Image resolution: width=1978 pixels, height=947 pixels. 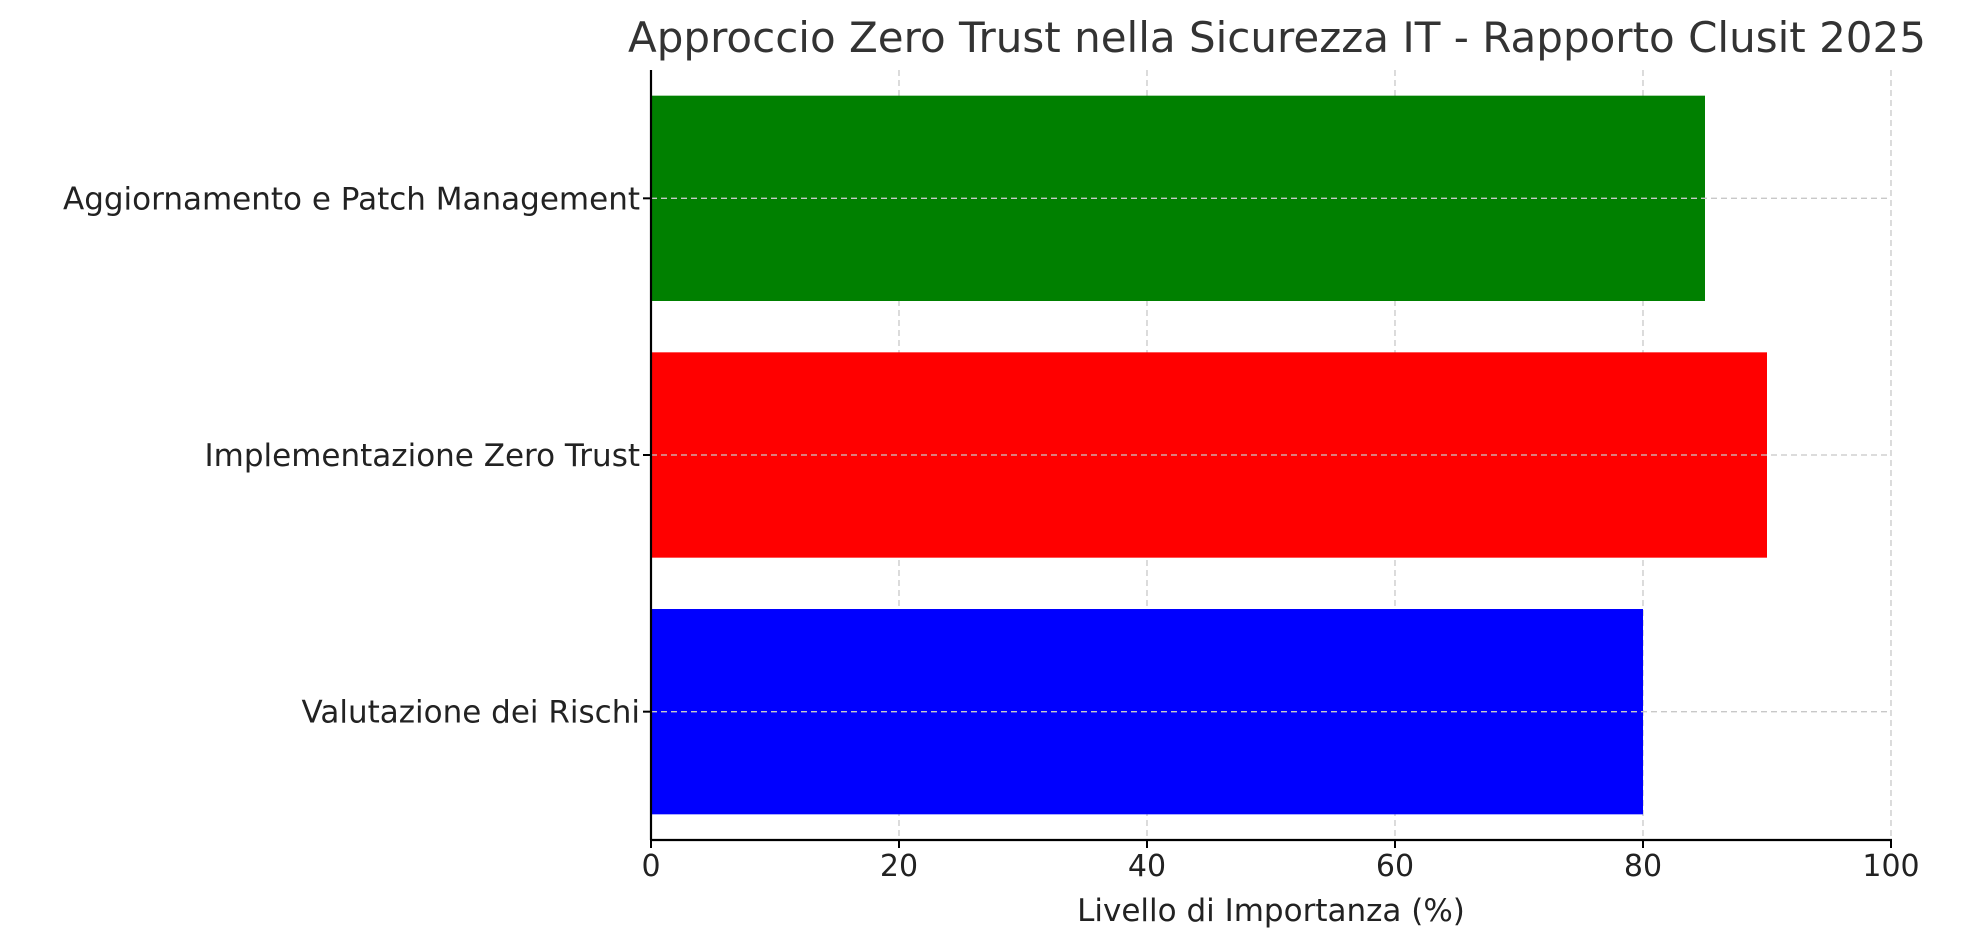 I want to click on x-tick-label-40: 40, so click(x=1147, y=866).